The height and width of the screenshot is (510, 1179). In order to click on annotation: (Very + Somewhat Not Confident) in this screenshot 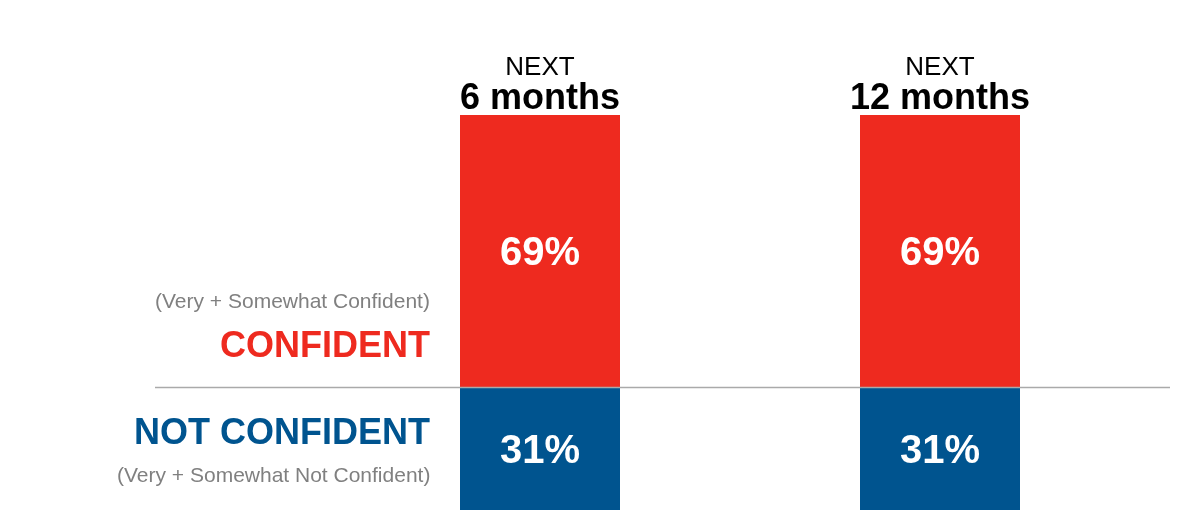, I will do `click(274, 474)`.